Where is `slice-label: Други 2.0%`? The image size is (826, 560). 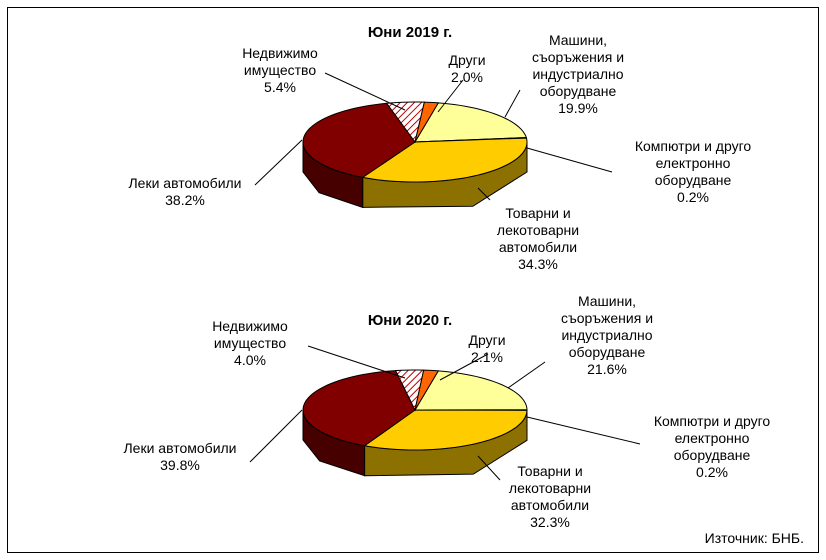 slice-label: Други 2.0% is located at coordinates (466, 69).